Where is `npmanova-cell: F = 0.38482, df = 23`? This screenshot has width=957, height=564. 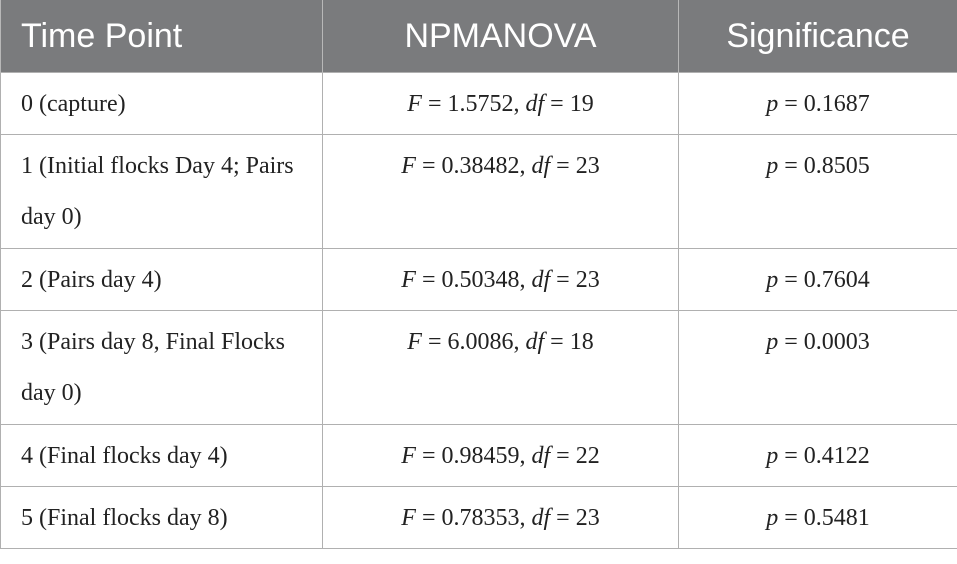 npmanova-cell: F = 0.38482, df = 23 is located at coordinates (500, 191).